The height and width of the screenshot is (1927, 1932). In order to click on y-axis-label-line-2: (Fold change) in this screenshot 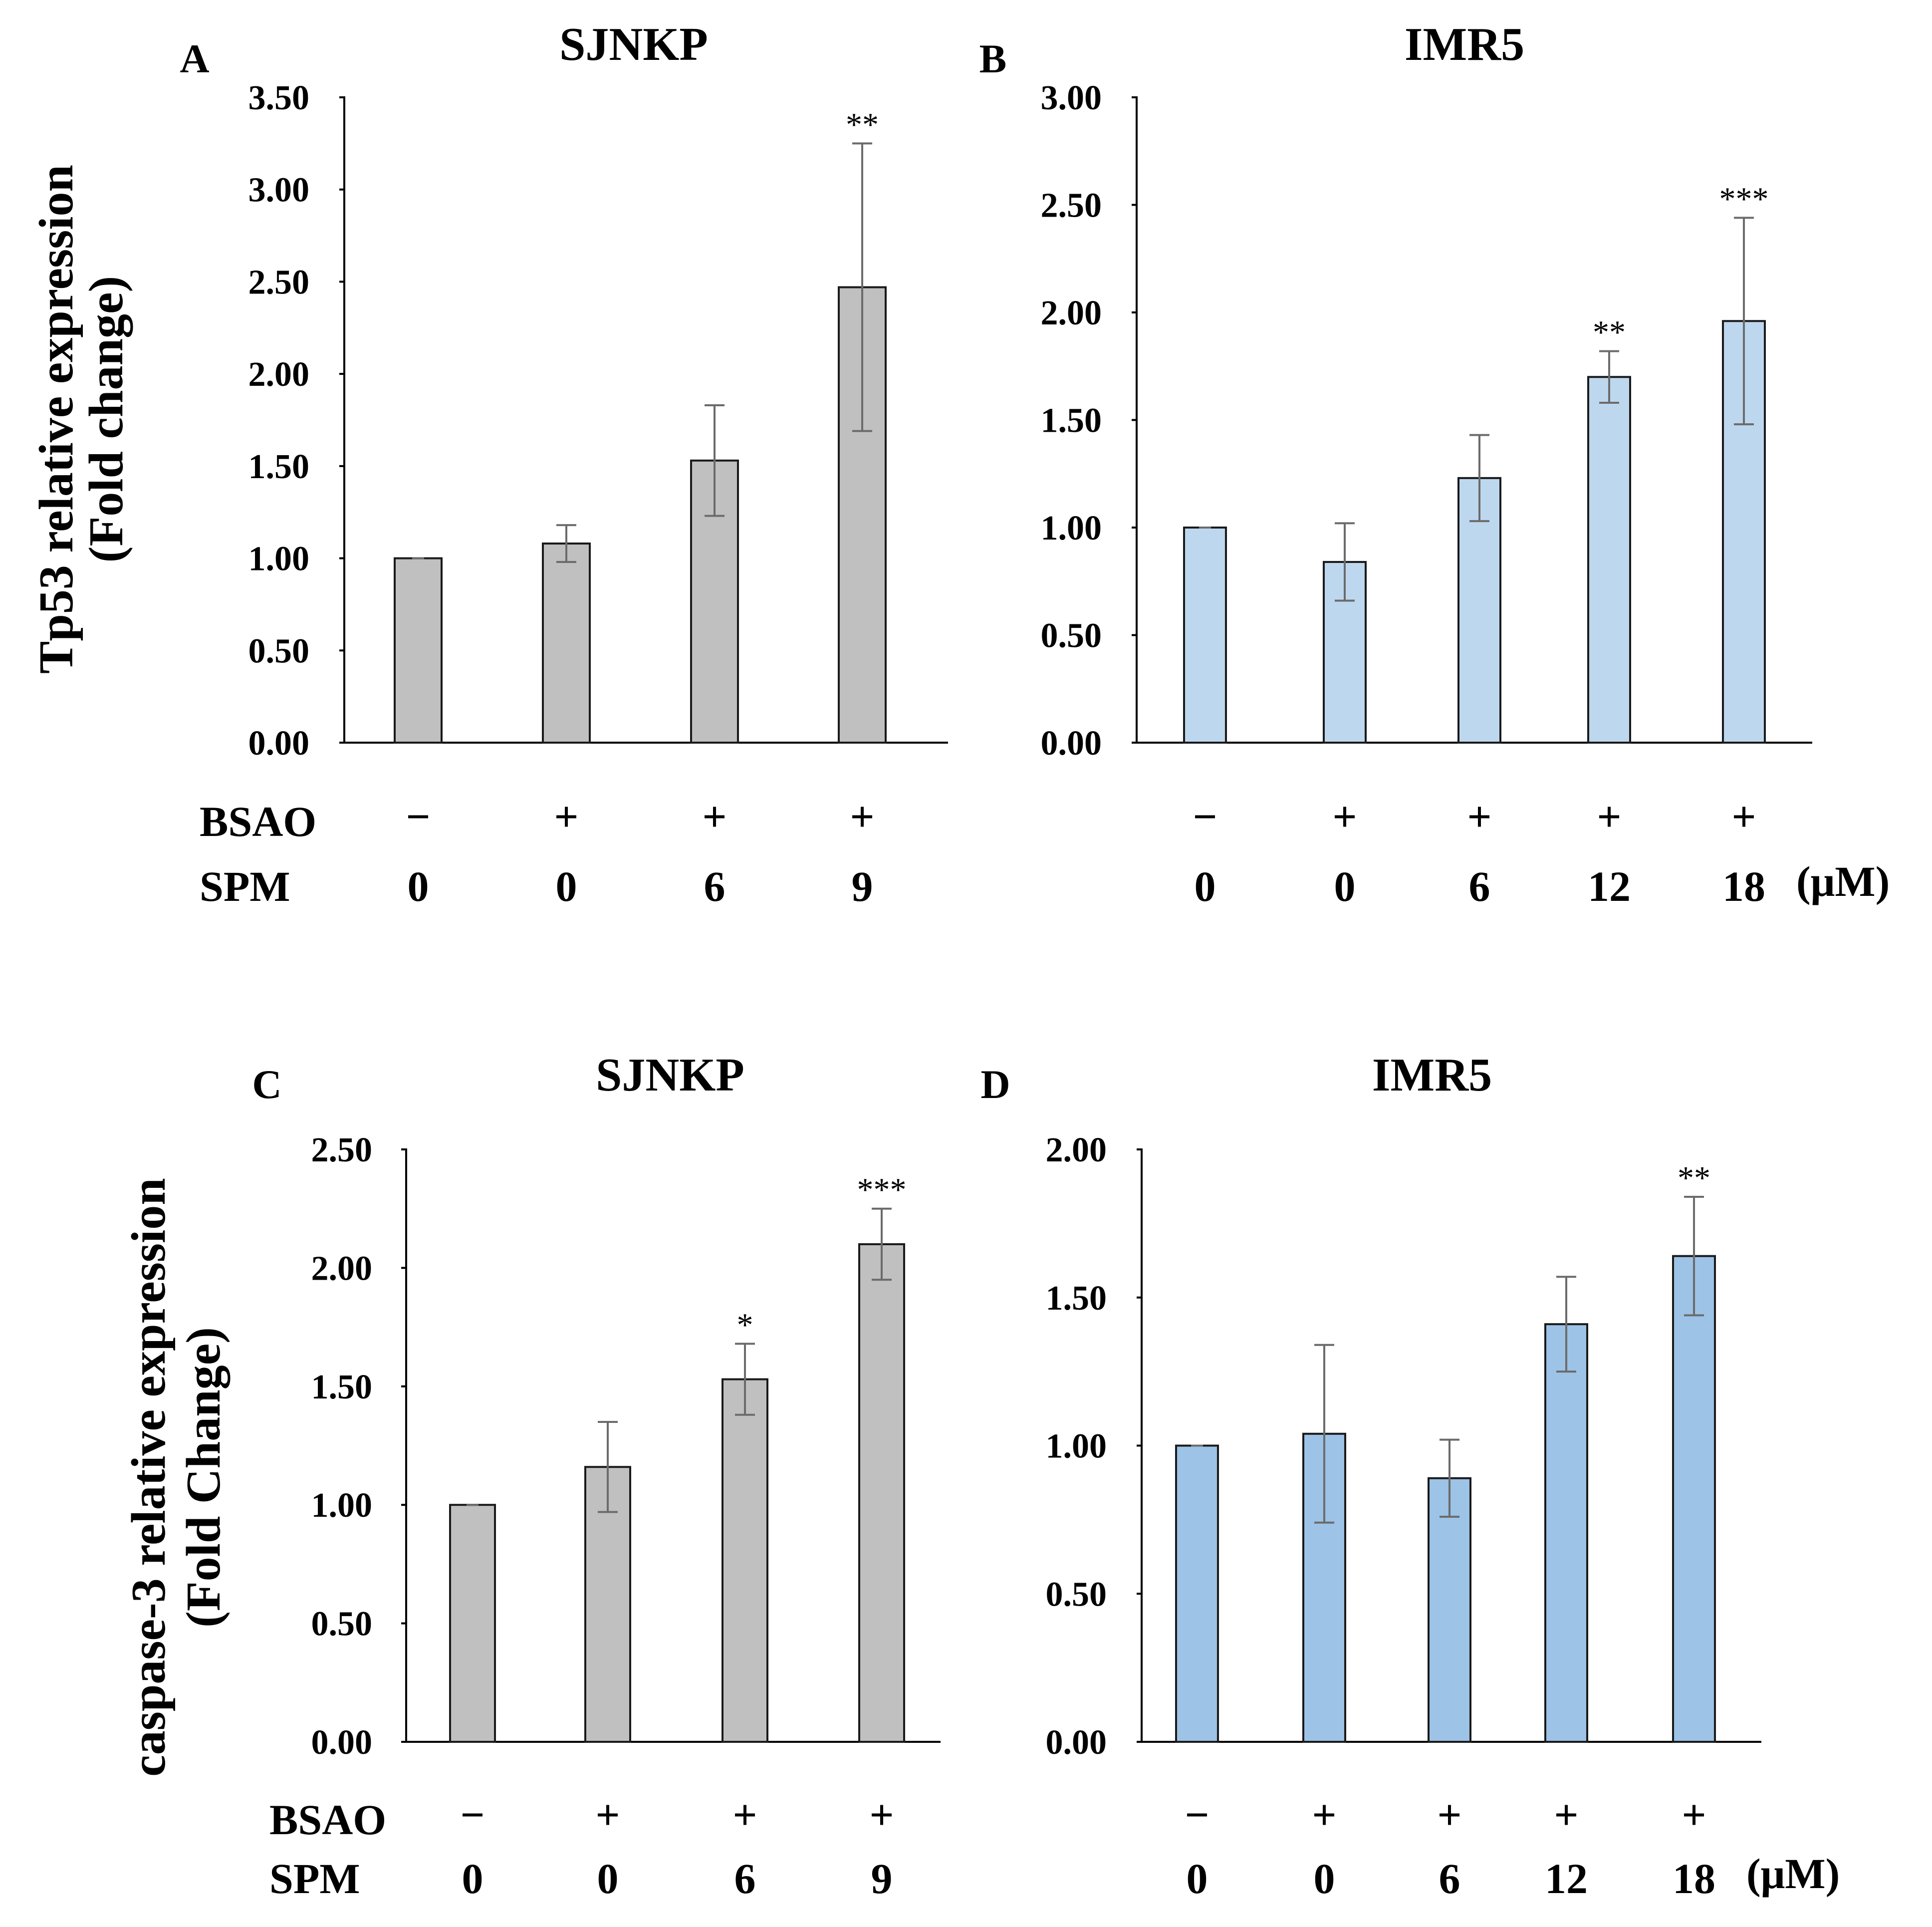, I will do `click(106, 419)`.